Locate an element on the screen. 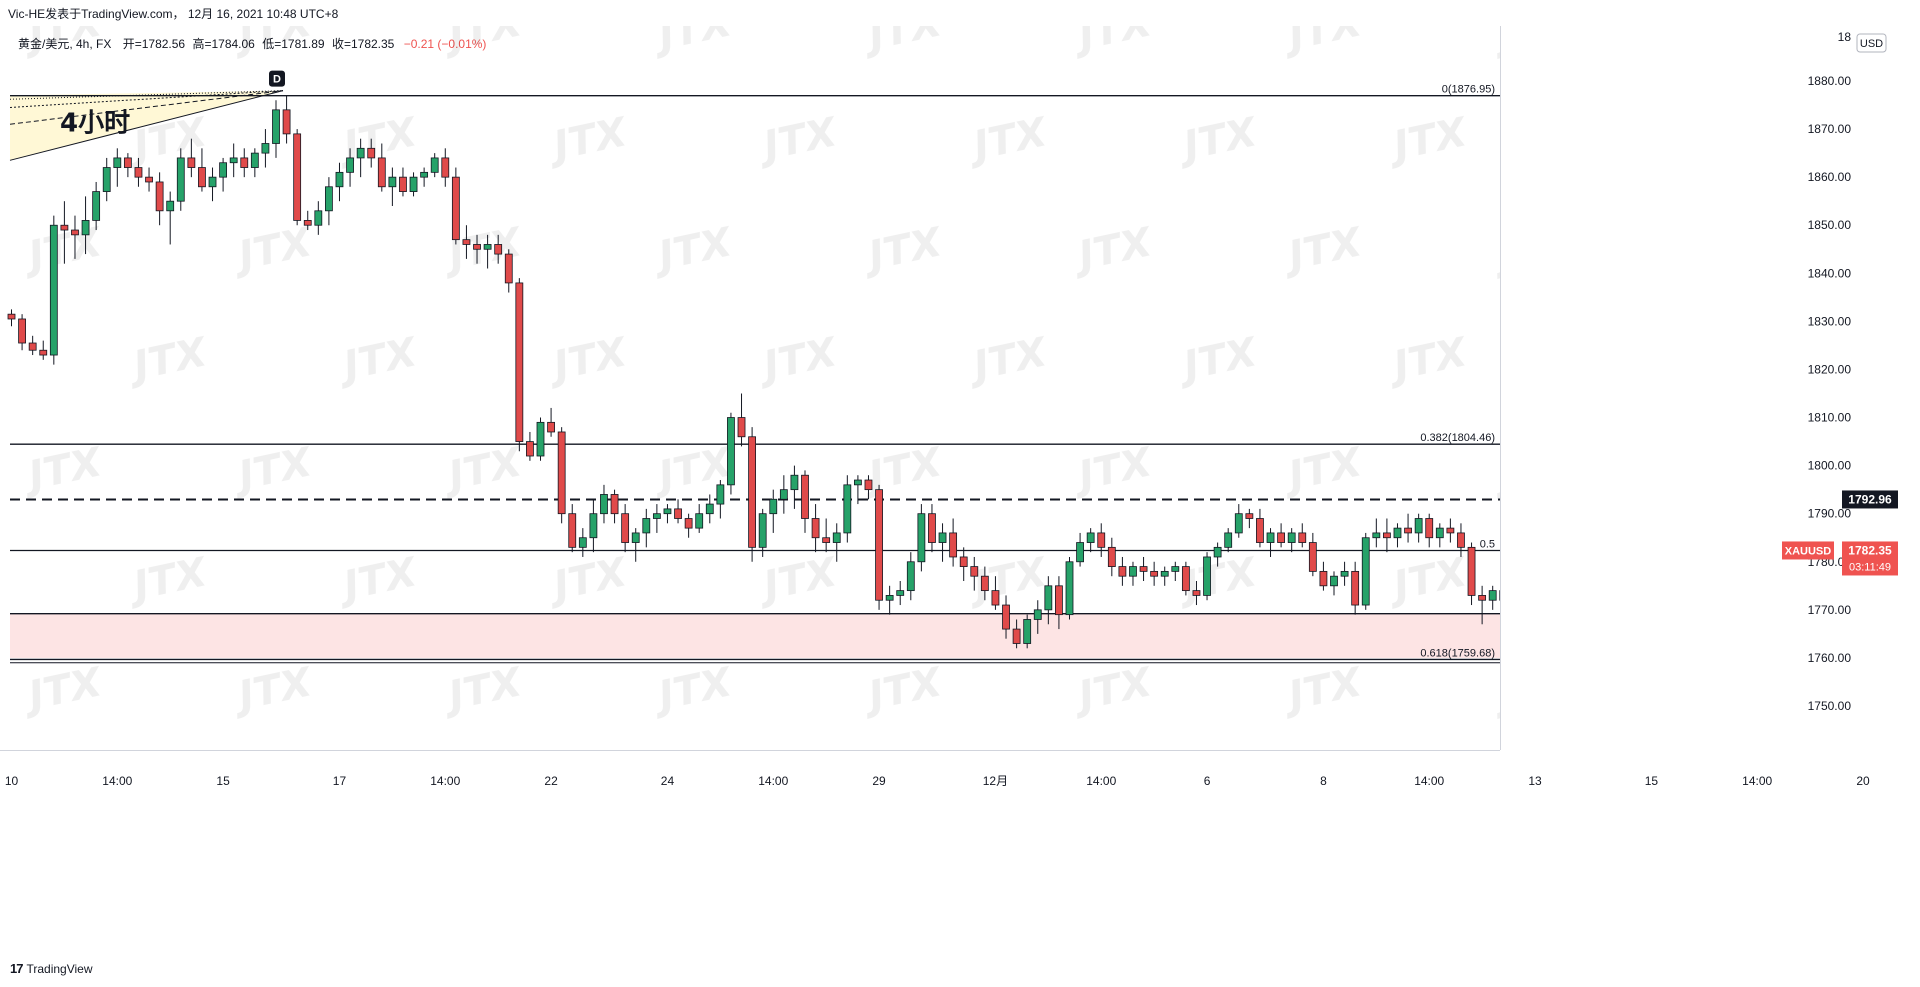 The width and height of the screenshot is (1920, 987). tradingview-logo-icon: 17 is located at coordinates (17, 968).